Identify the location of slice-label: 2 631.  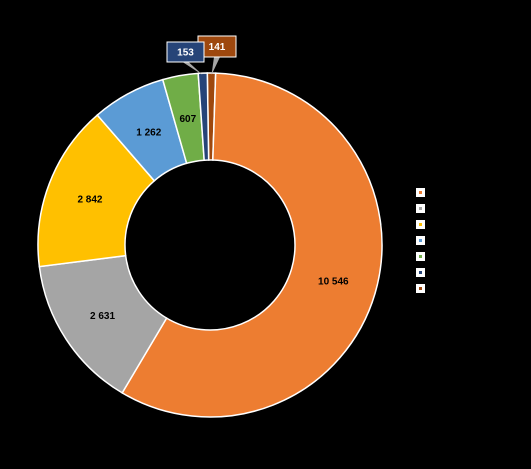
(102, 316).